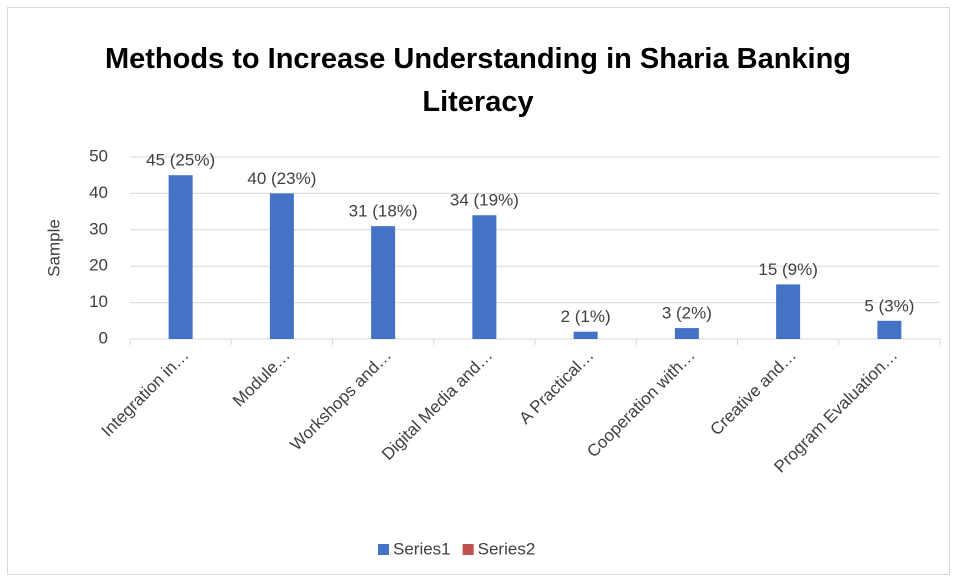  Describe the element at coordinates (98, 265) in the screenshot. I see `y-tick-label: 20` at that location.